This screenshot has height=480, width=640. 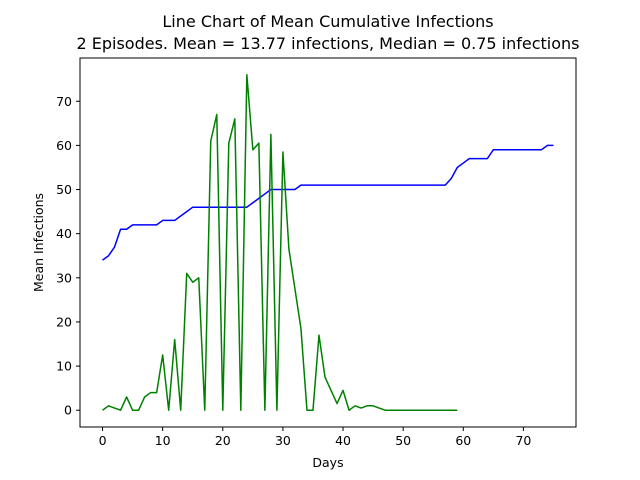 I want to click on y-tick-label: 0, so click(x=68, y=410).